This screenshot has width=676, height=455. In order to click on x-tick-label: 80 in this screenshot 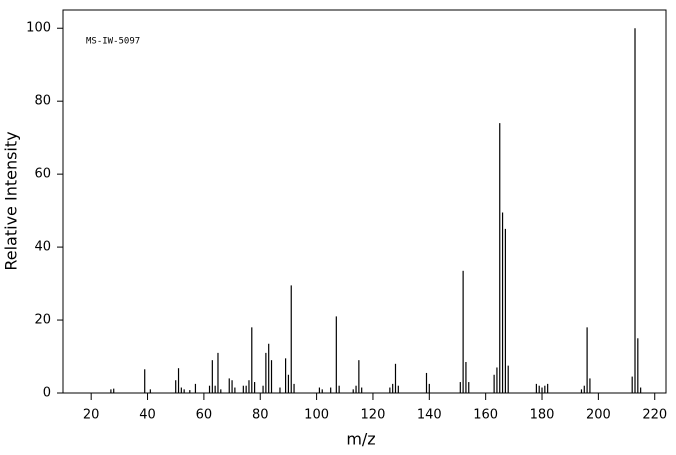, I will do `click(260, 415)`.